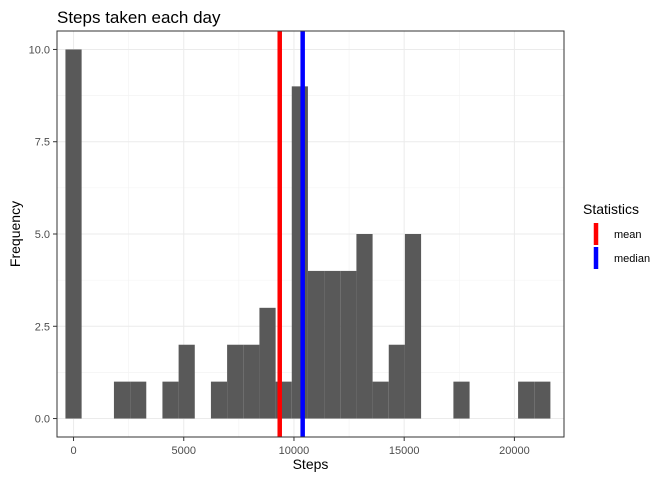 This screenshot has height=480, width=672. I want to click on x-axis-ticks: 0 5000 10000 15000 20000, so click(300, 447).